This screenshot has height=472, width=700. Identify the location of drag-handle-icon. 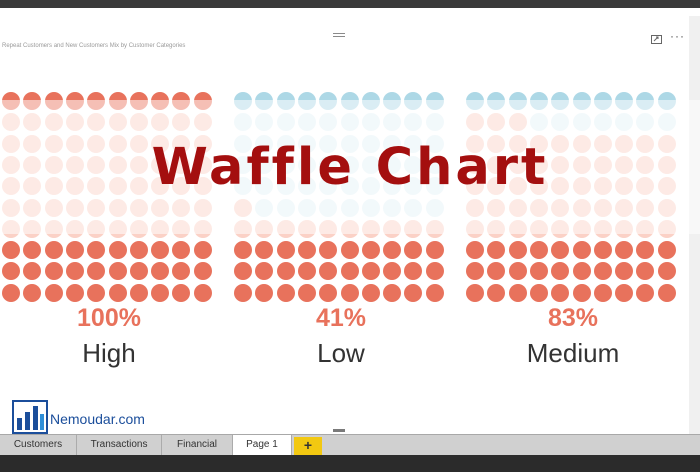
(339, 36).